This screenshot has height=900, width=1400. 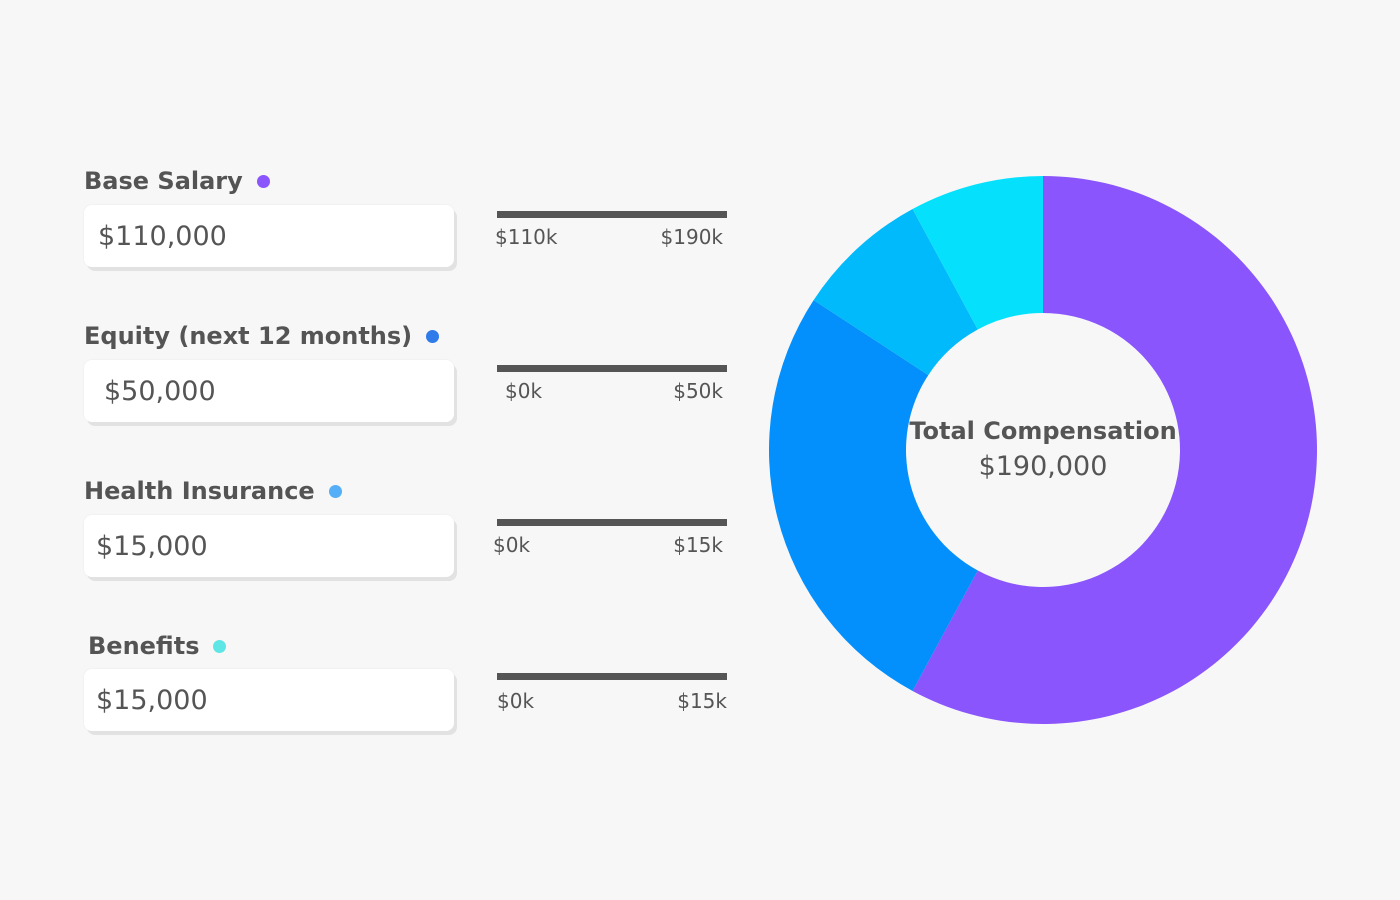 I want to click on health-insurance-range-slider: $0k $15k, so click(x=610, y=539).